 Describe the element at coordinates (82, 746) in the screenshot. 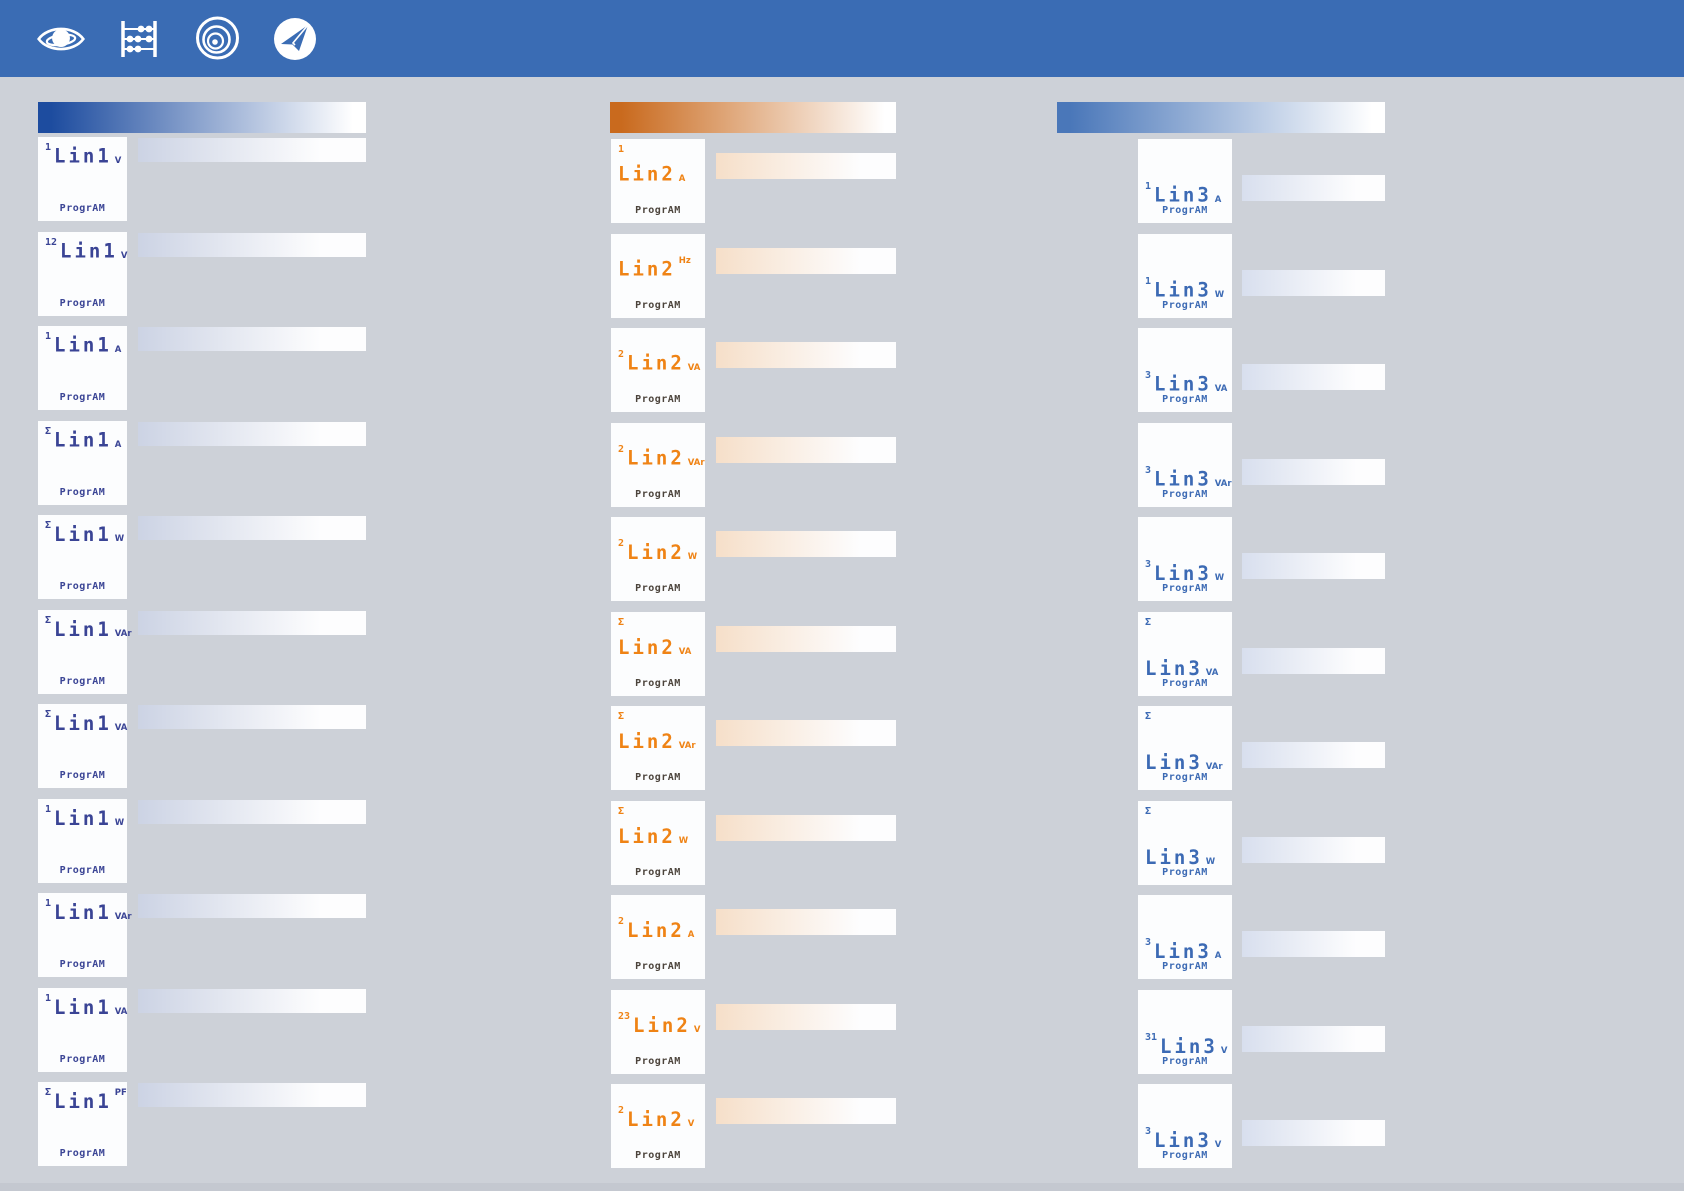

I see `line-1-screen-7: Σ Lin1 VA ProgrAM` at that location.